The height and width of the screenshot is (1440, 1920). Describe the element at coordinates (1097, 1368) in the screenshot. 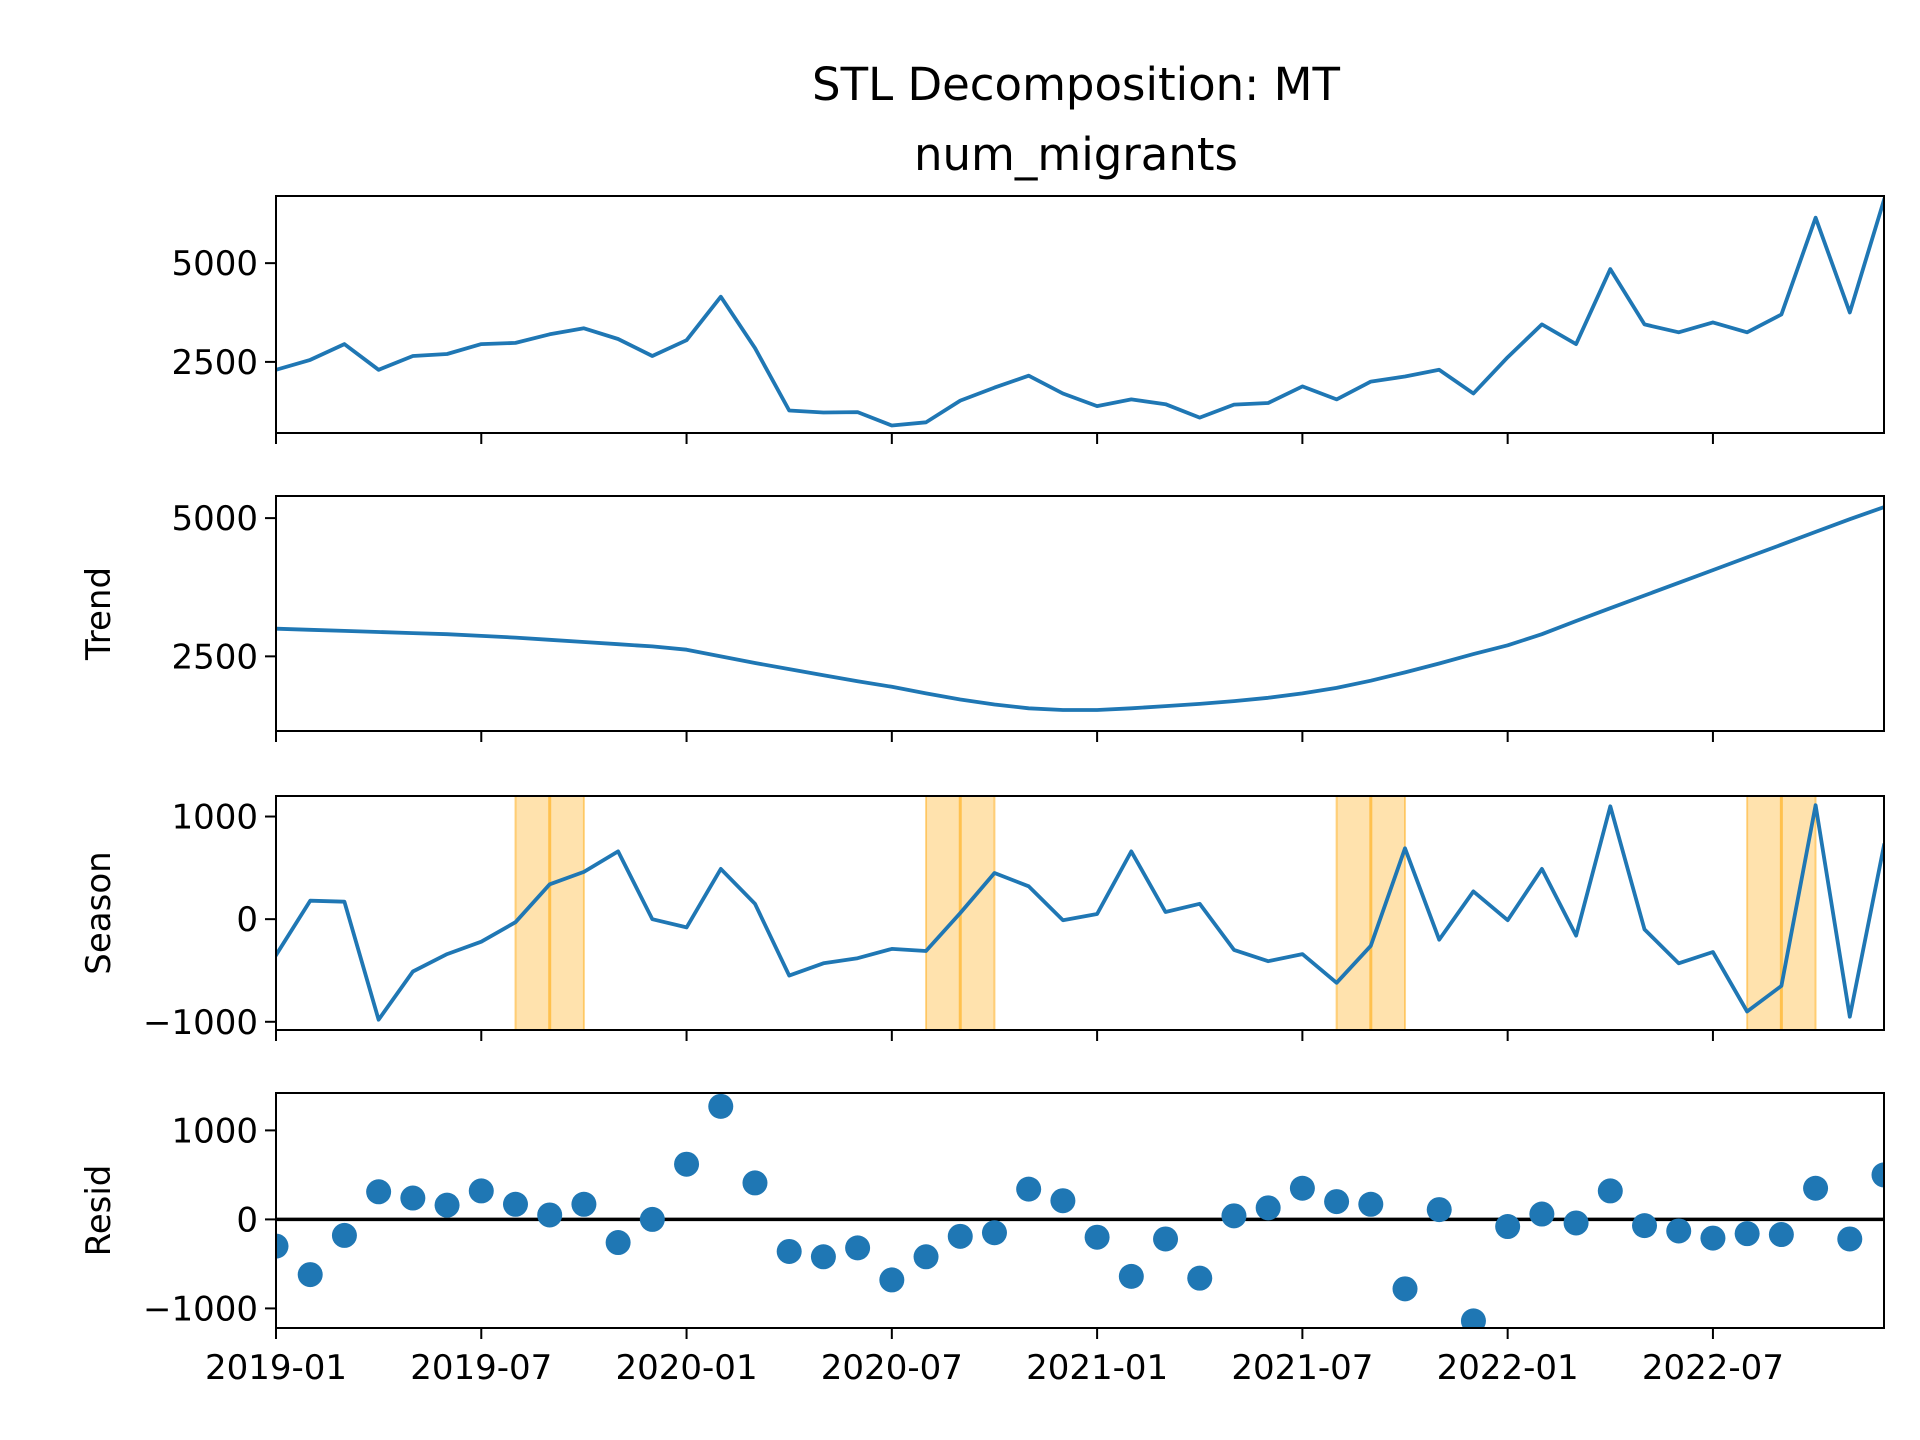

I see `x-tick-label: 2021-01` at that location.